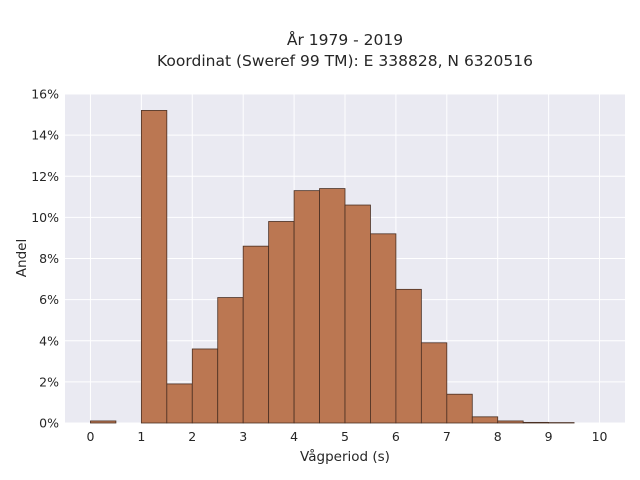 The height and width of the screenshot is (480, 640). I want to click on x-tick-label: 3, so click(243, 436).